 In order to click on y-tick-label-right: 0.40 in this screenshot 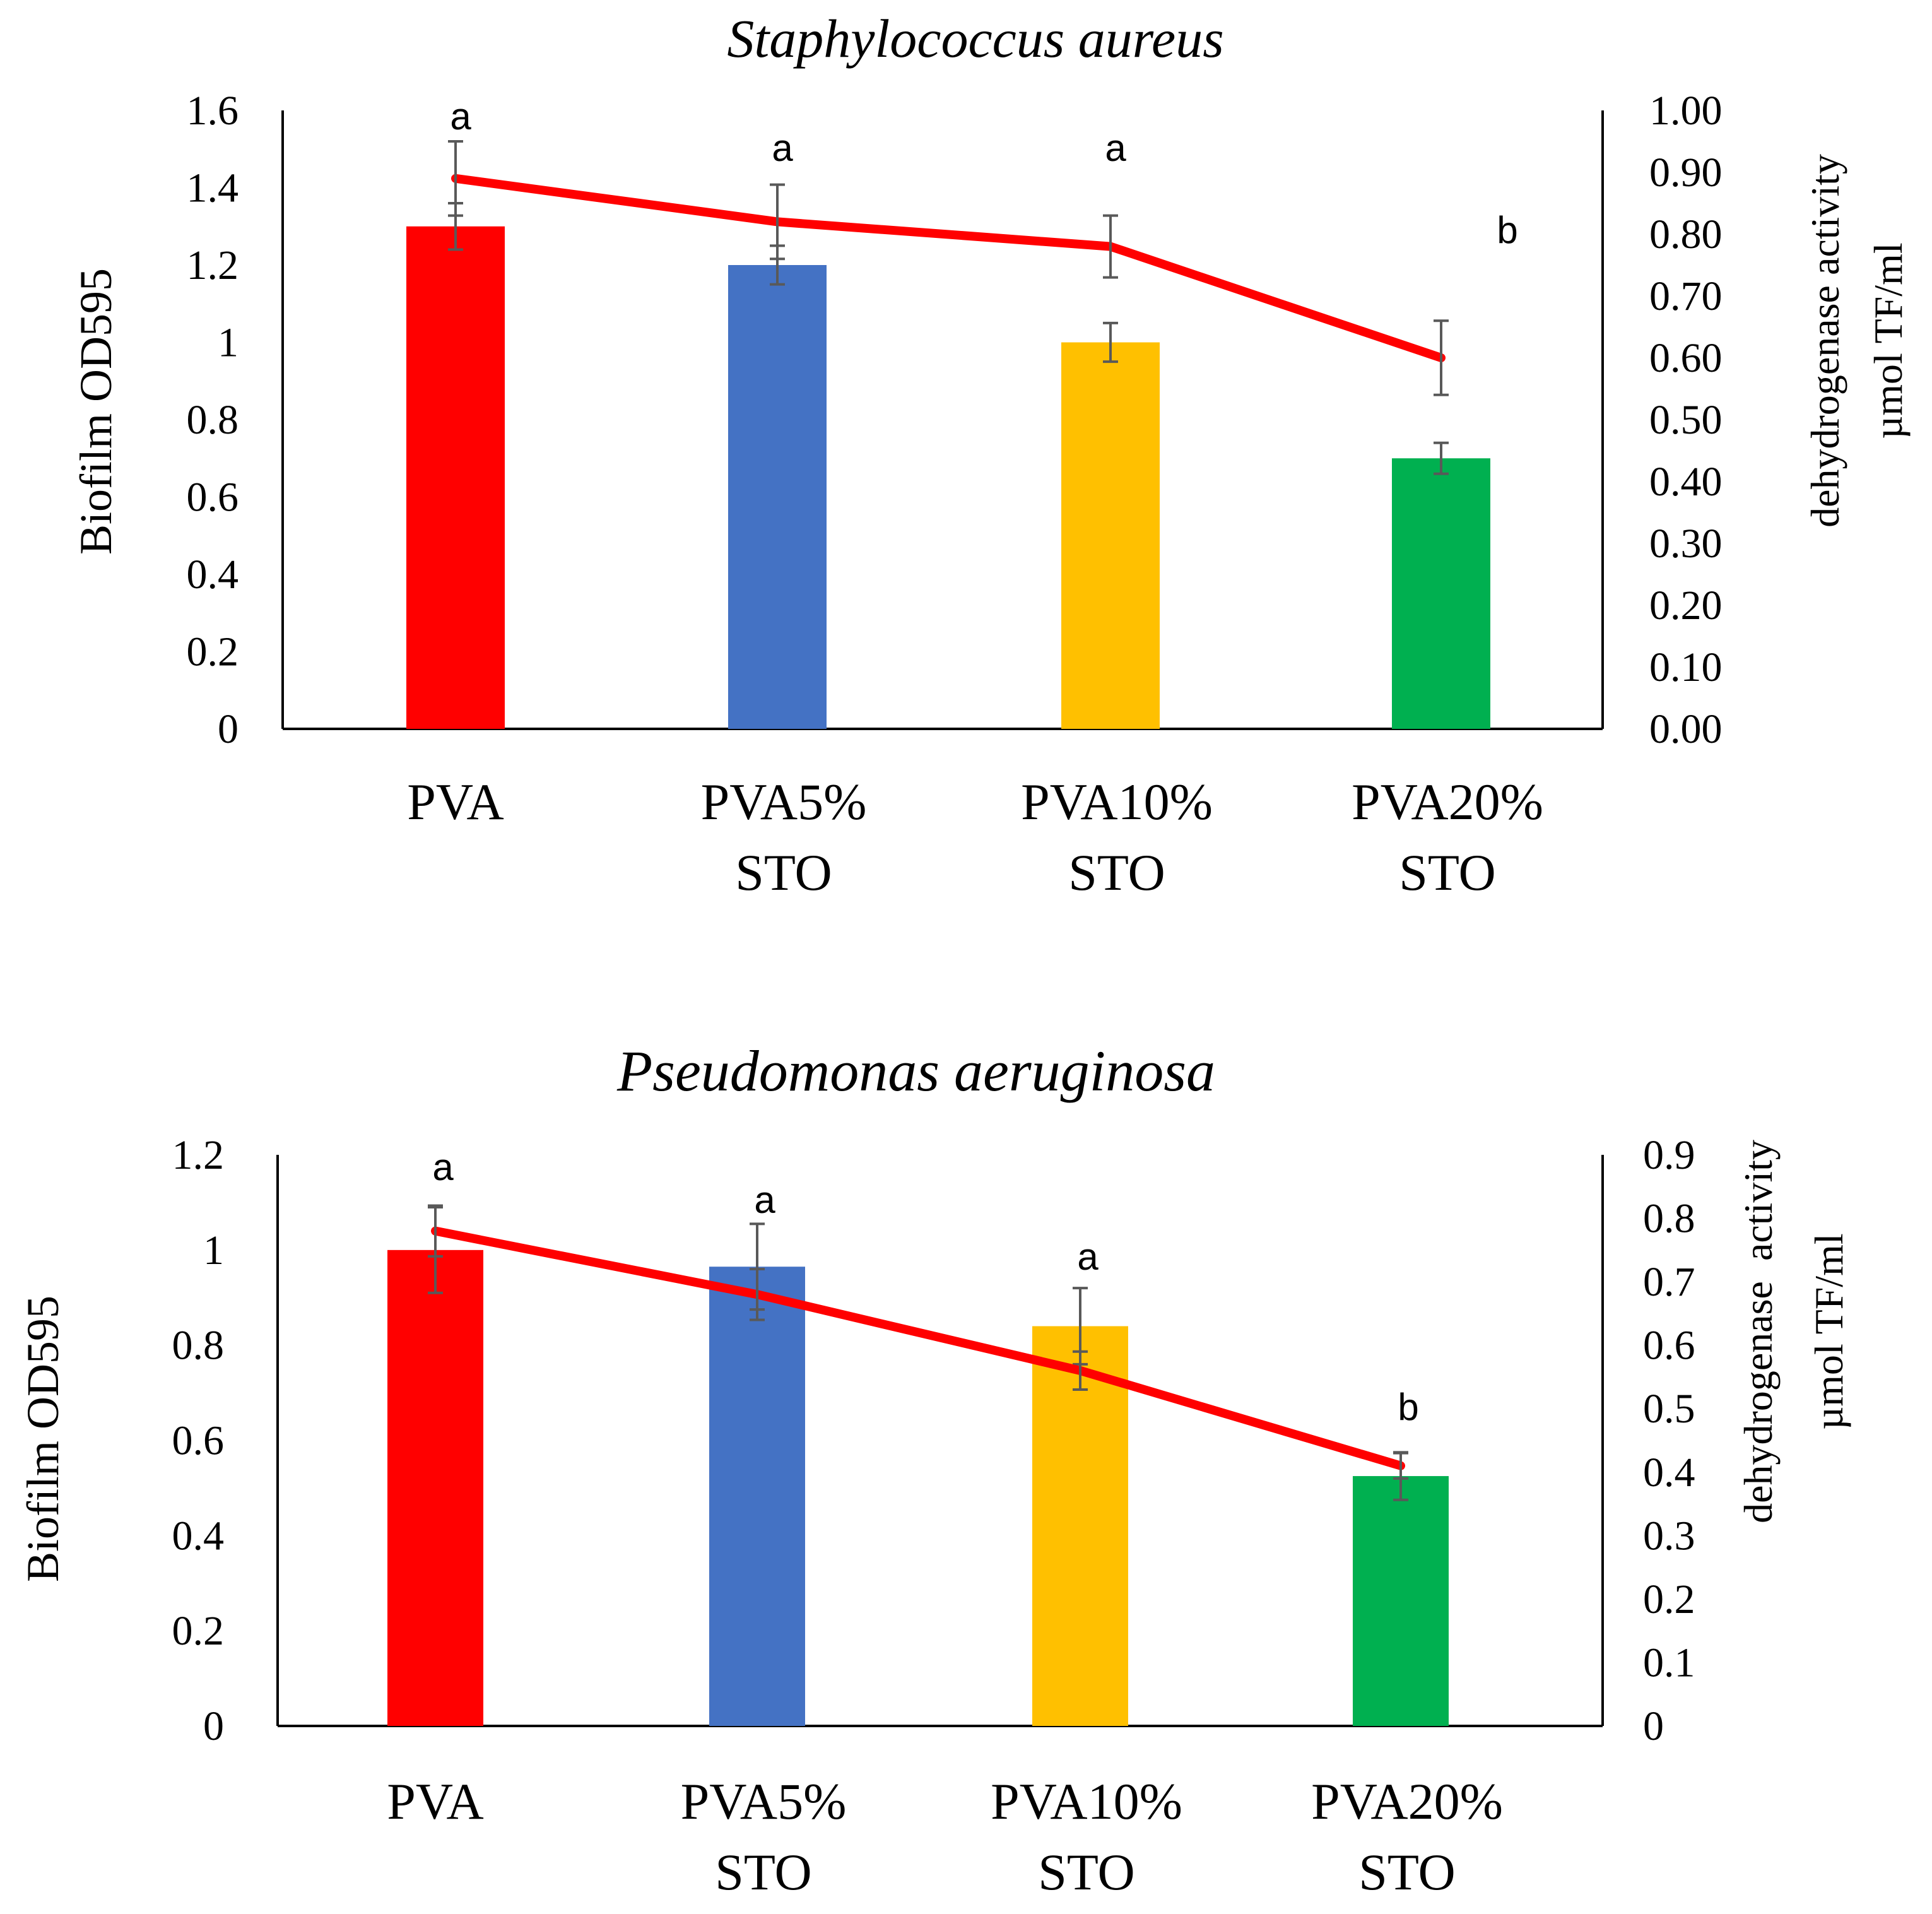, I will do `click(1686, 482)`.